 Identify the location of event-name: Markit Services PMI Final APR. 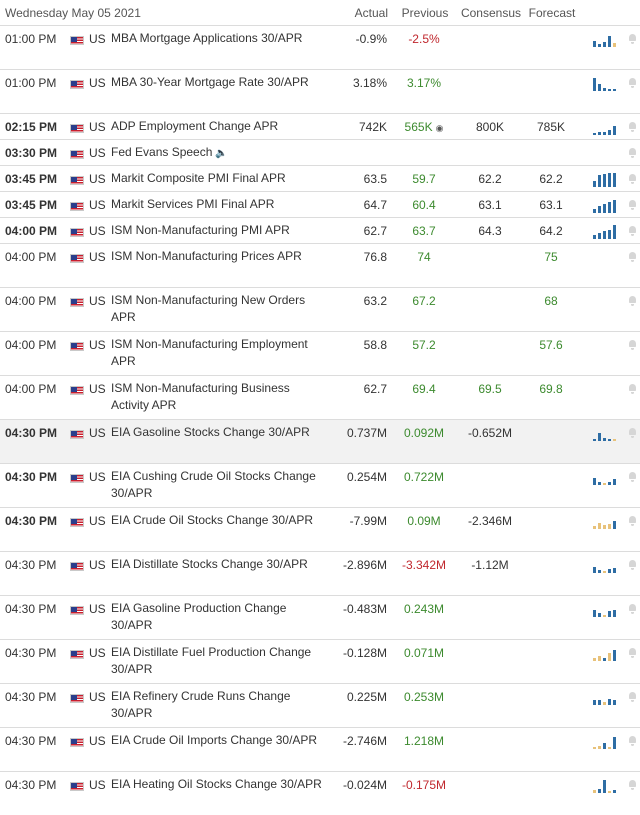
(193, 204).